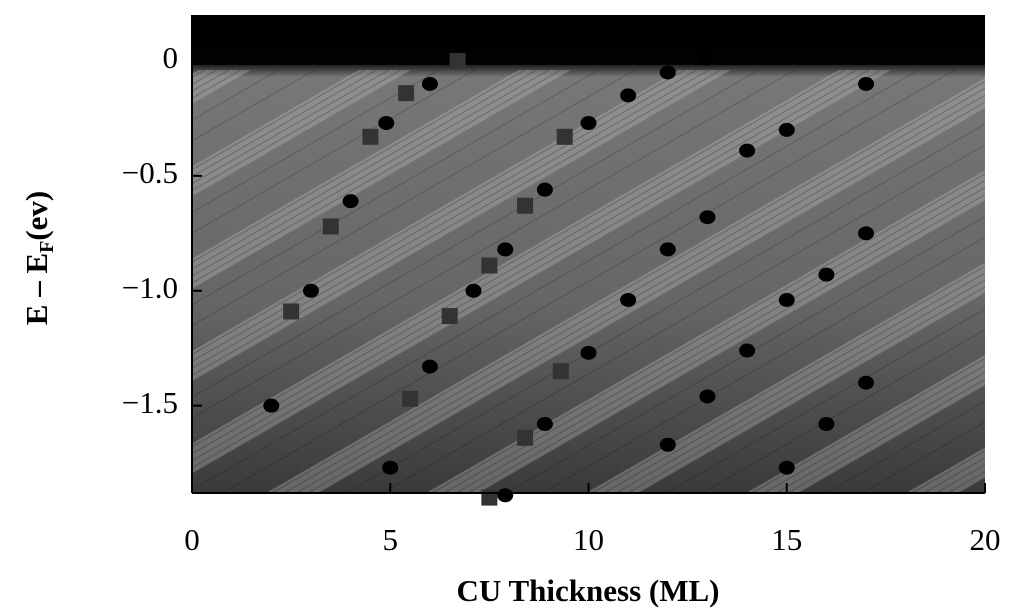 This screenshot has width=1016, height=616. Describe the element at coordinates (588, 539) in the screenshot. I see `x-tick-label: 10` at that location.